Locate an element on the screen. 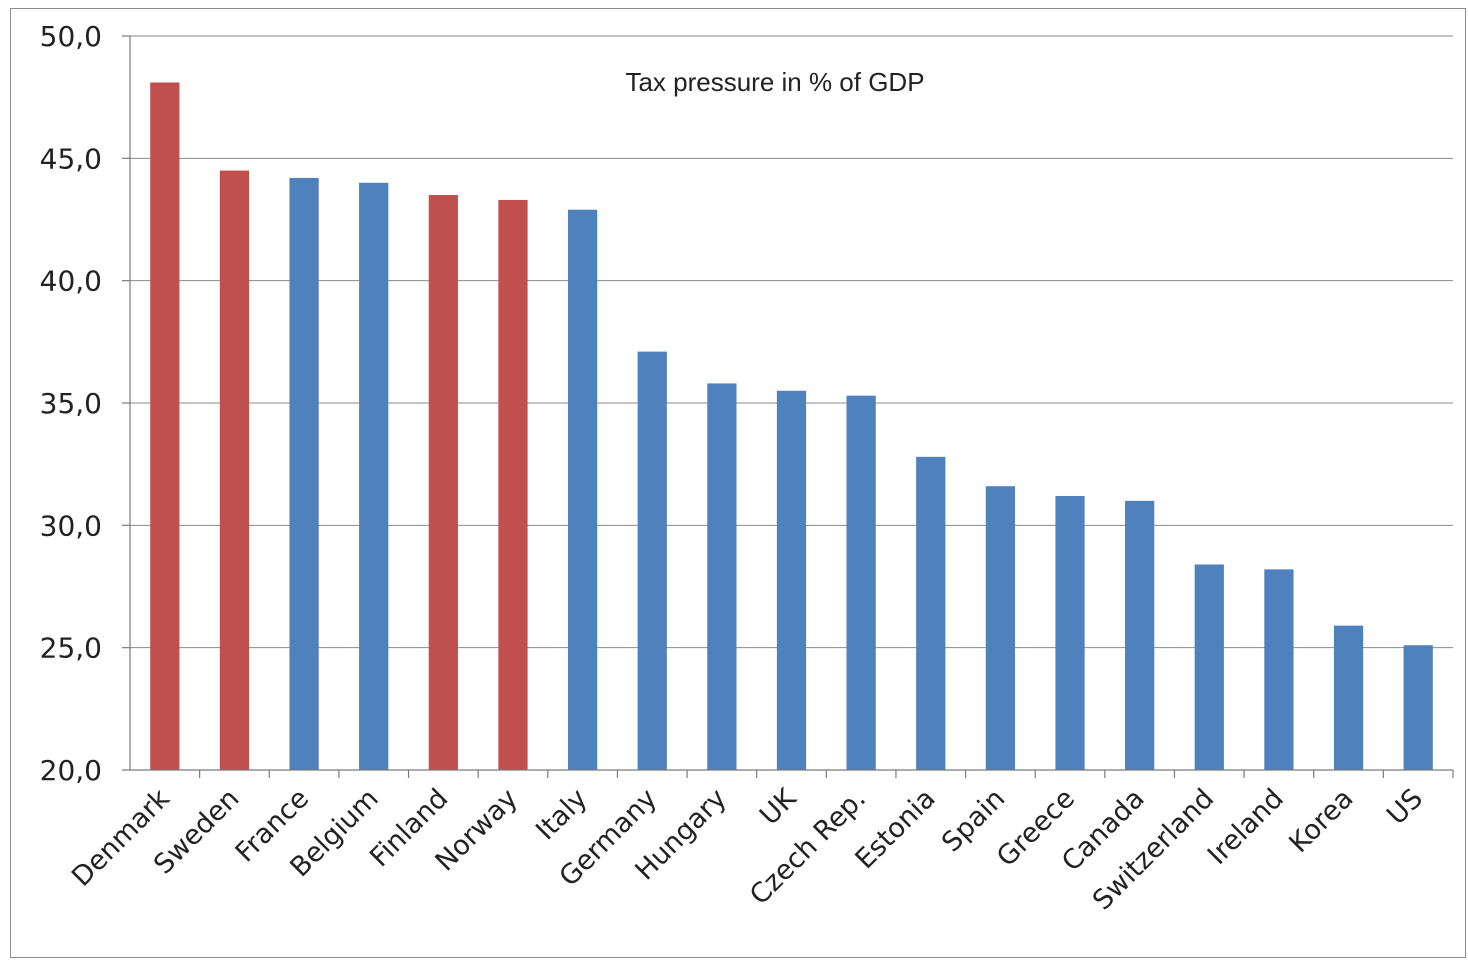  y-tick-label: 35,0 is located at coordinates (71, 403).